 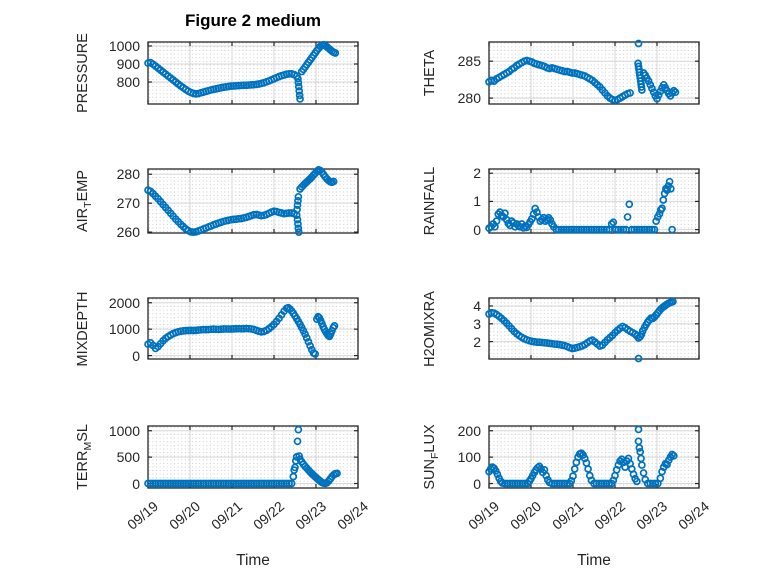 I want to click on y-tick-label: 100, so click(x=469, y=457).